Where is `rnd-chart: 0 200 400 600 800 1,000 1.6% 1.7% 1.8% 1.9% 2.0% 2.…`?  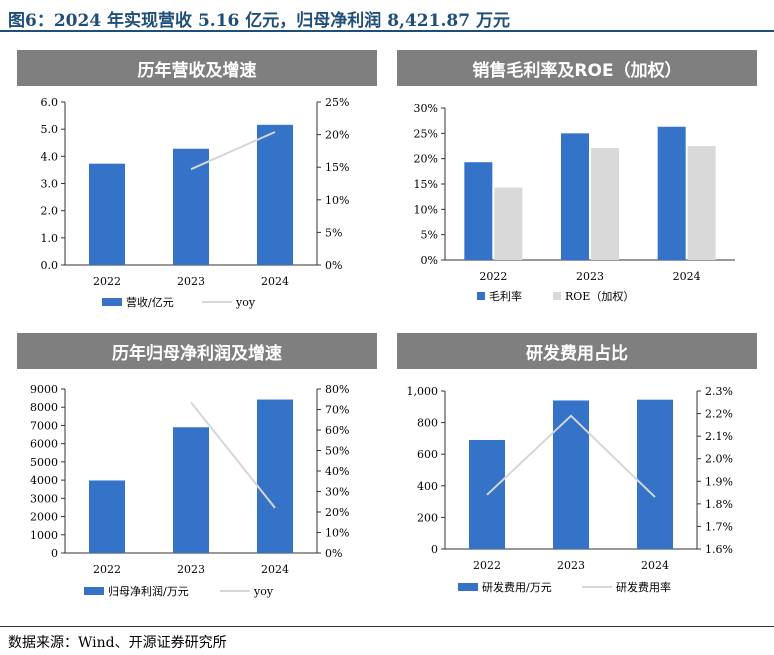
rnd-chart: 0 200 400 600 800 1,000 1.6% 1.7% 1.8% 1.9% 2.0% 2.… is located at coordinates (570, 489).